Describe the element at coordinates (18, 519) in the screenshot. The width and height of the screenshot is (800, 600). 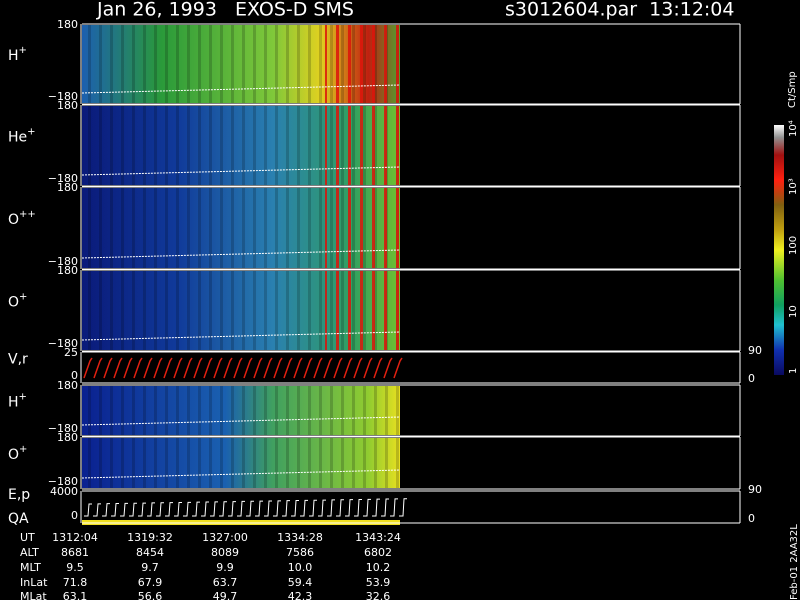
I see `panel-label: QA` at that location.